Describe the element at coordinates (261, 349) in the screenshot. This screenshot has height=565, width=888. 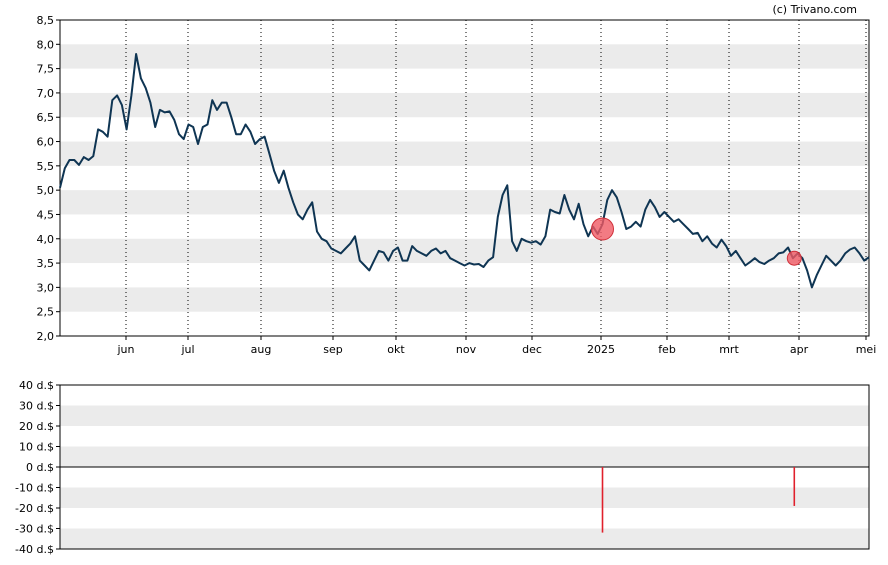
I see `x-tick-label: aug` at that location.